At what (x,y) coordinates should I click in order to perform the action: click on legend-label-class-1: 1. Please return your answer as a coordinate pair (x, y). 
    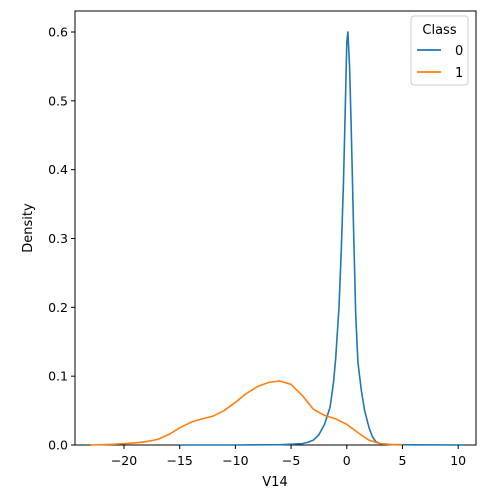
    Looking at the image, I should click on (459, 73).